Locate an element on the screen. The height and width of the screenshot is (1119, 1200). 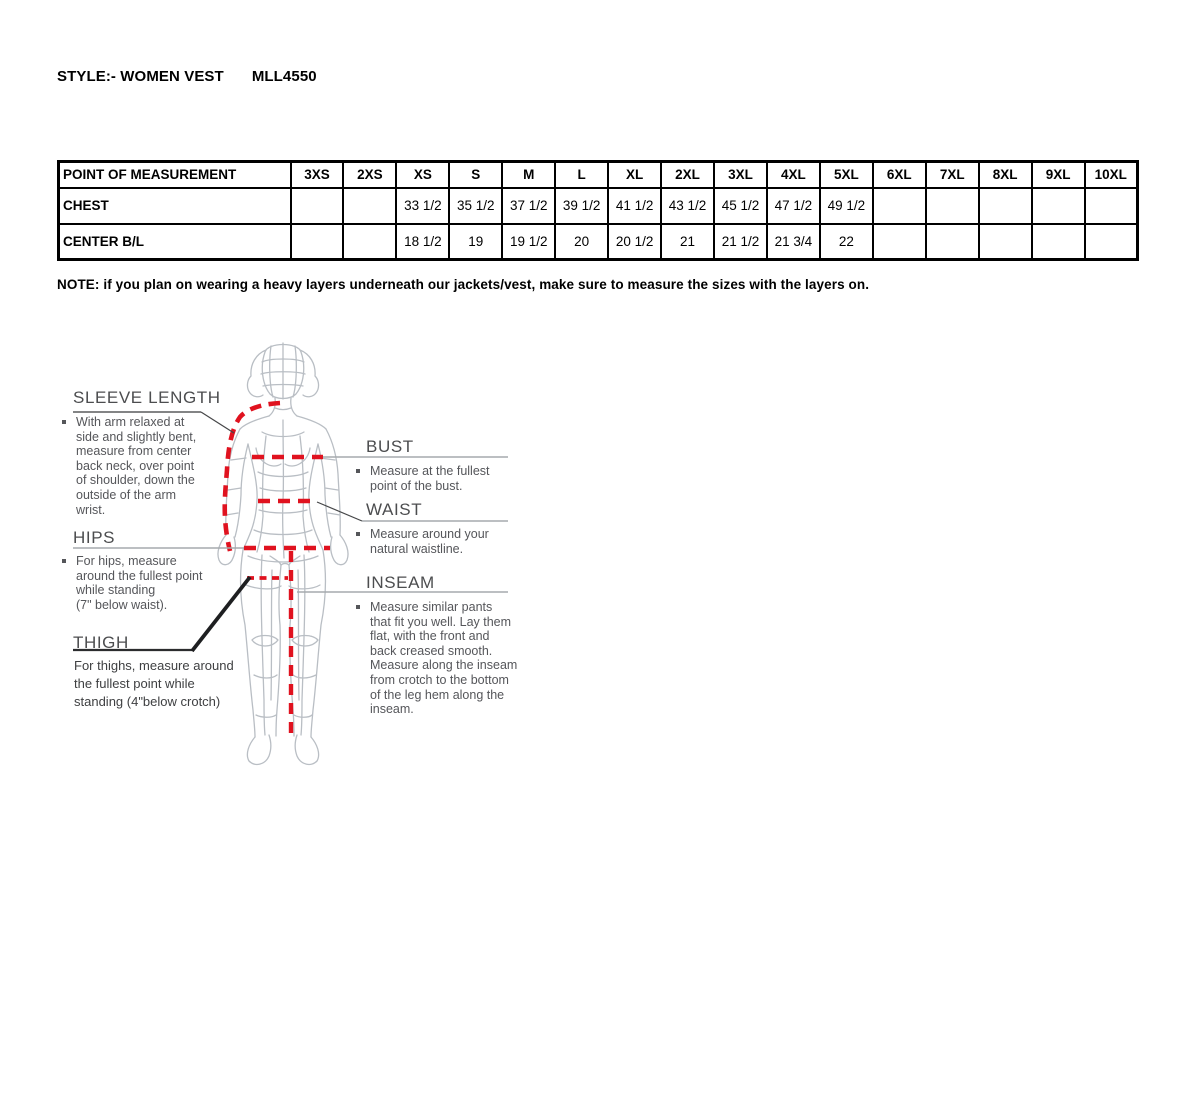
measurement-value-cell: 49 1/2 is located at coordinates (846, 205).